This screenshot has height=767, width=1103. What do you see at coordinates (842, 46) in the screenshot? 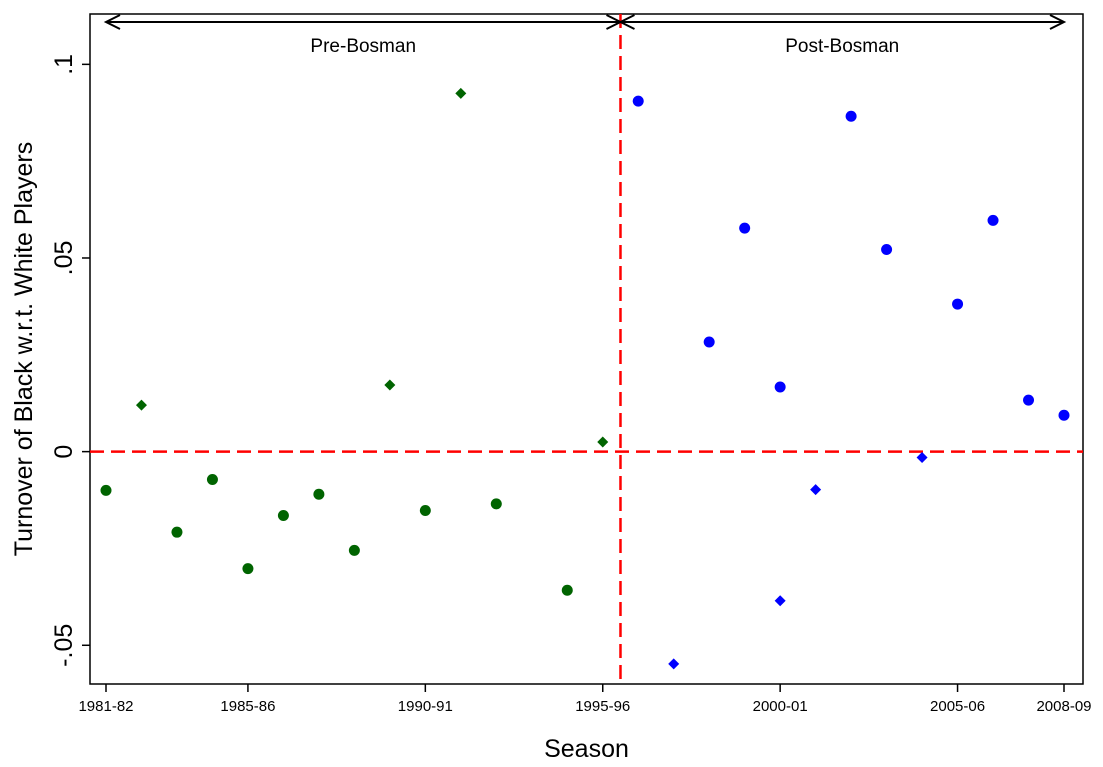
I see `post-bosman-label: Post-Bosman` at bounding box center [842, 46].